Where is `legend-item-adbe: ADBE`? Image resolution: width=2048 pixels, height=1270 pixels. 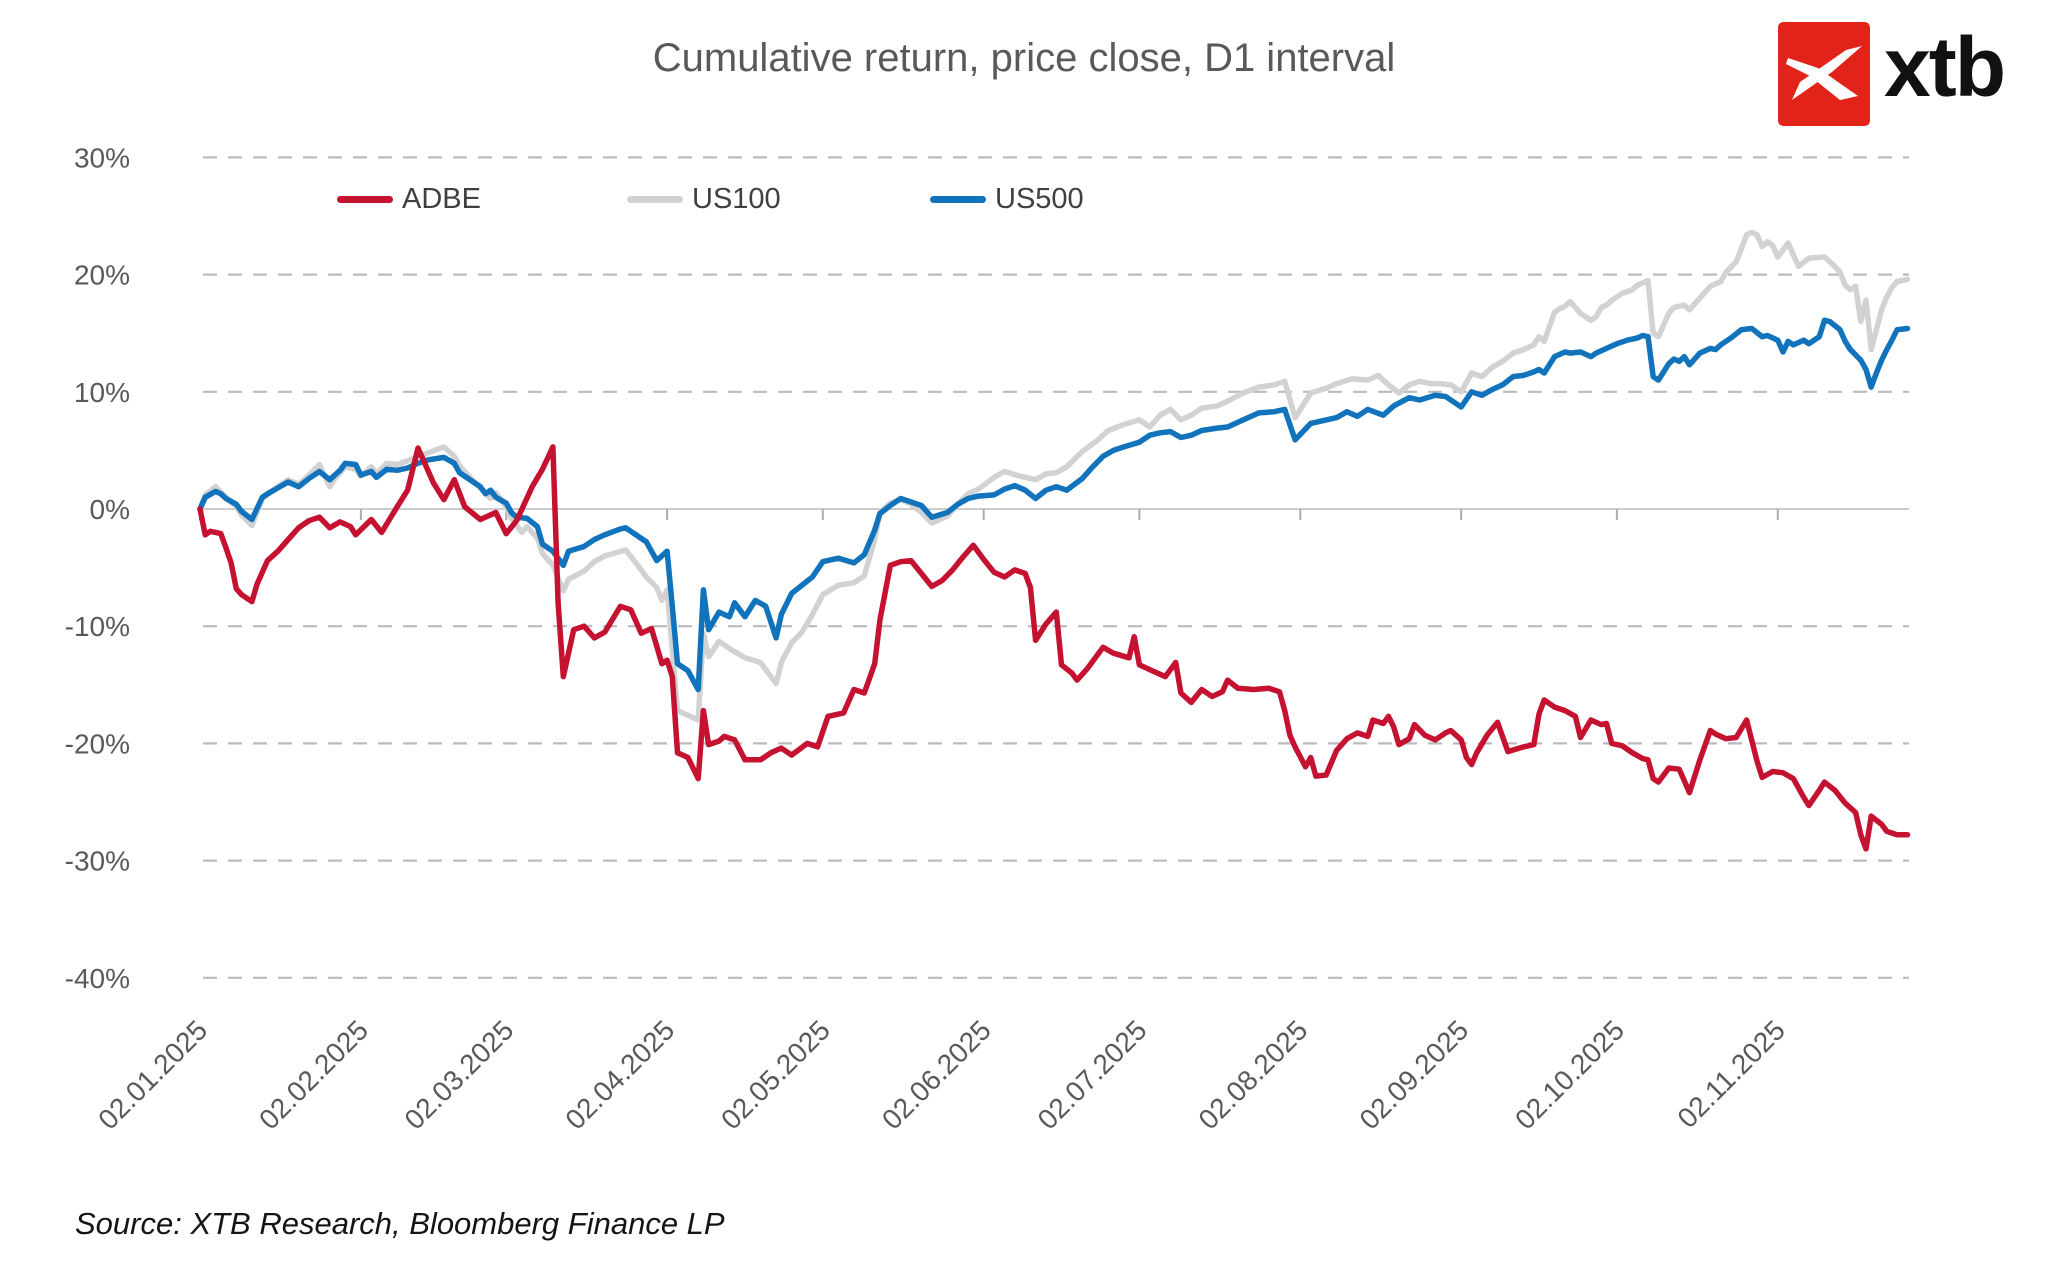 legend-item-adbe: ADBE is located at coordinates (409, 199).